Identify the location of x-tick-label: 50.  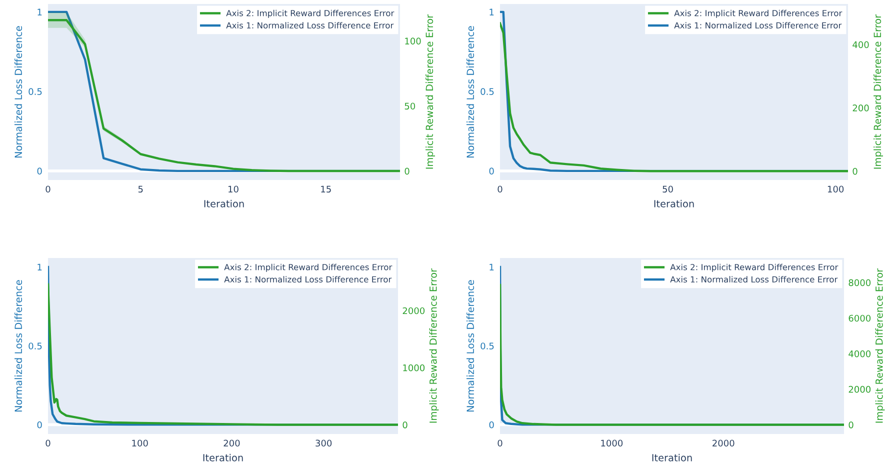
(667, 189).